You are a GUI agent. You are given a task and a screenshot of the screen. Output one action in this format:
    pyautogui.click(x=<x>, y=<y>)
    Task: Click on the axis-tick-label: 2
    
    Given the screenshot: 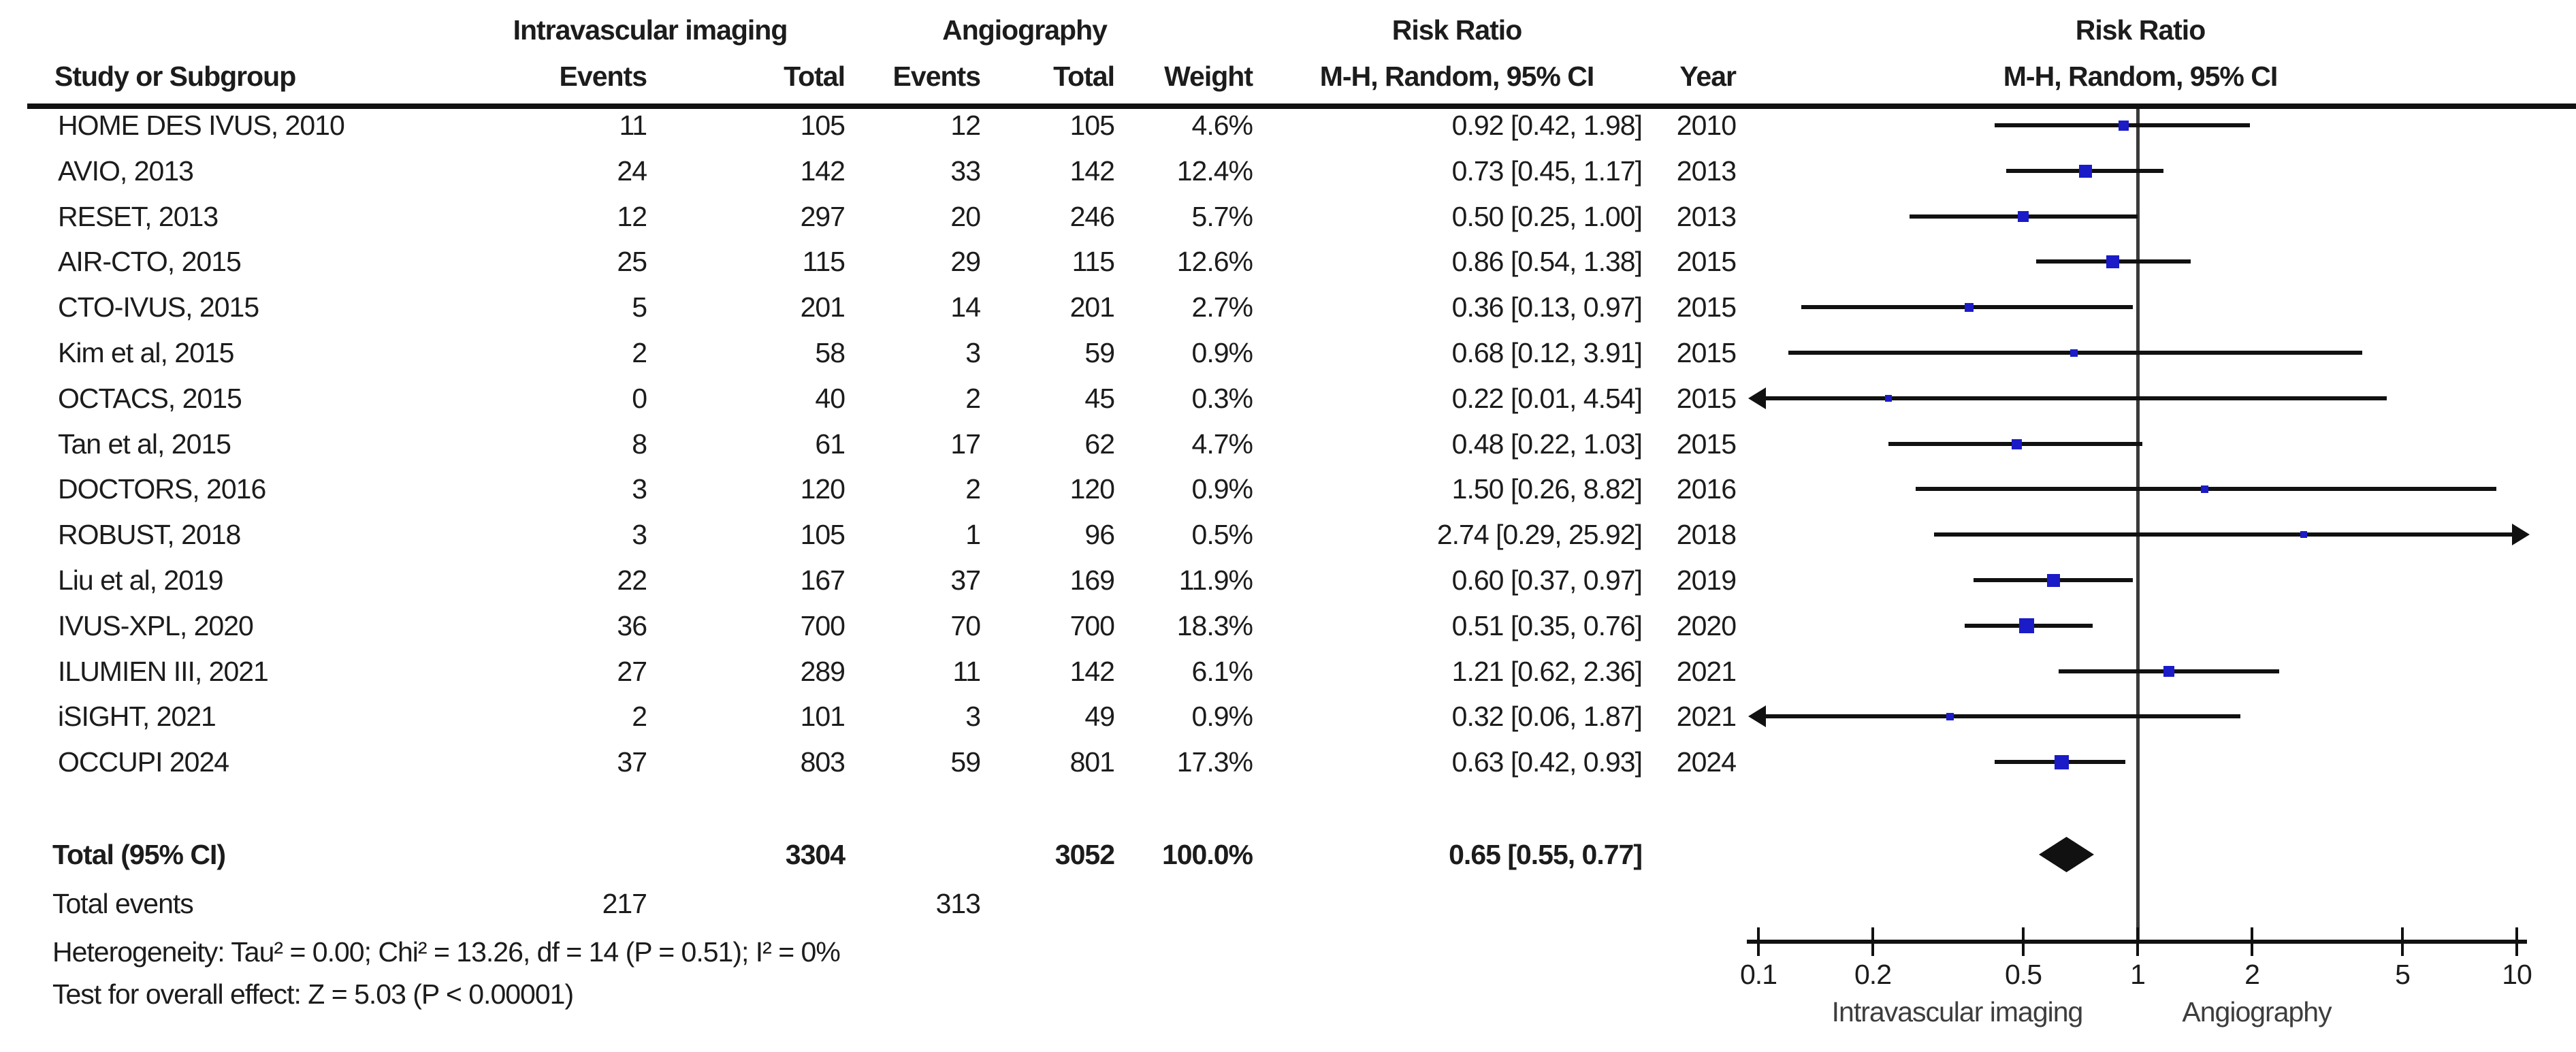 What is the action you would take?
    pyautogui.click(x=2252, y=975)
    